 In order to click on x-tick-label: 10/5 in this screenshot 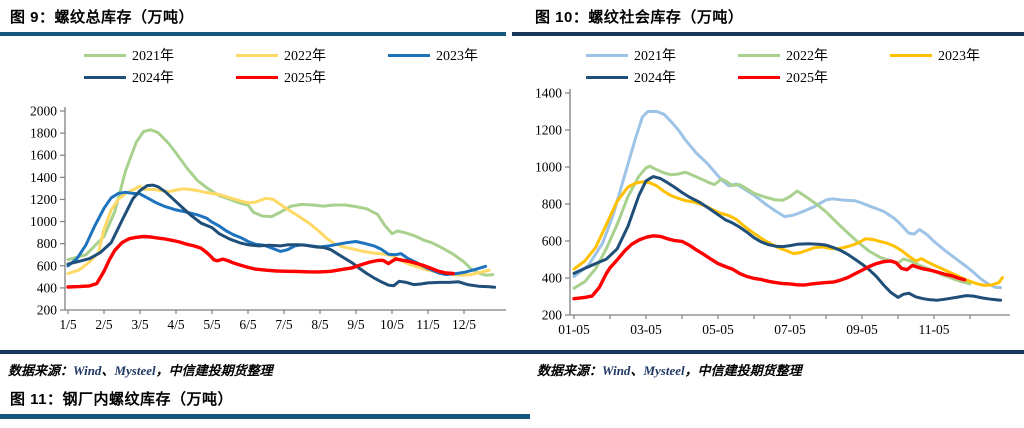, I will do `click(392, 324)`.